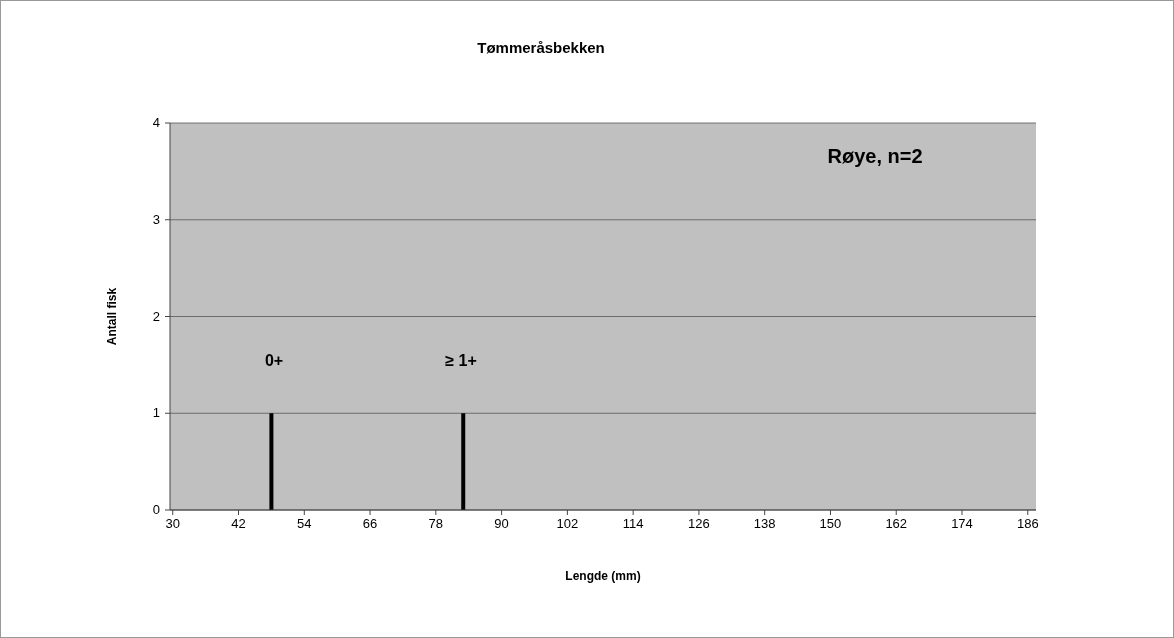 This screenshot has height=638, width=1174. Describe the element at coordinates (156, 316) in the screenshot. I see `y-tick-label: 2` at that location.